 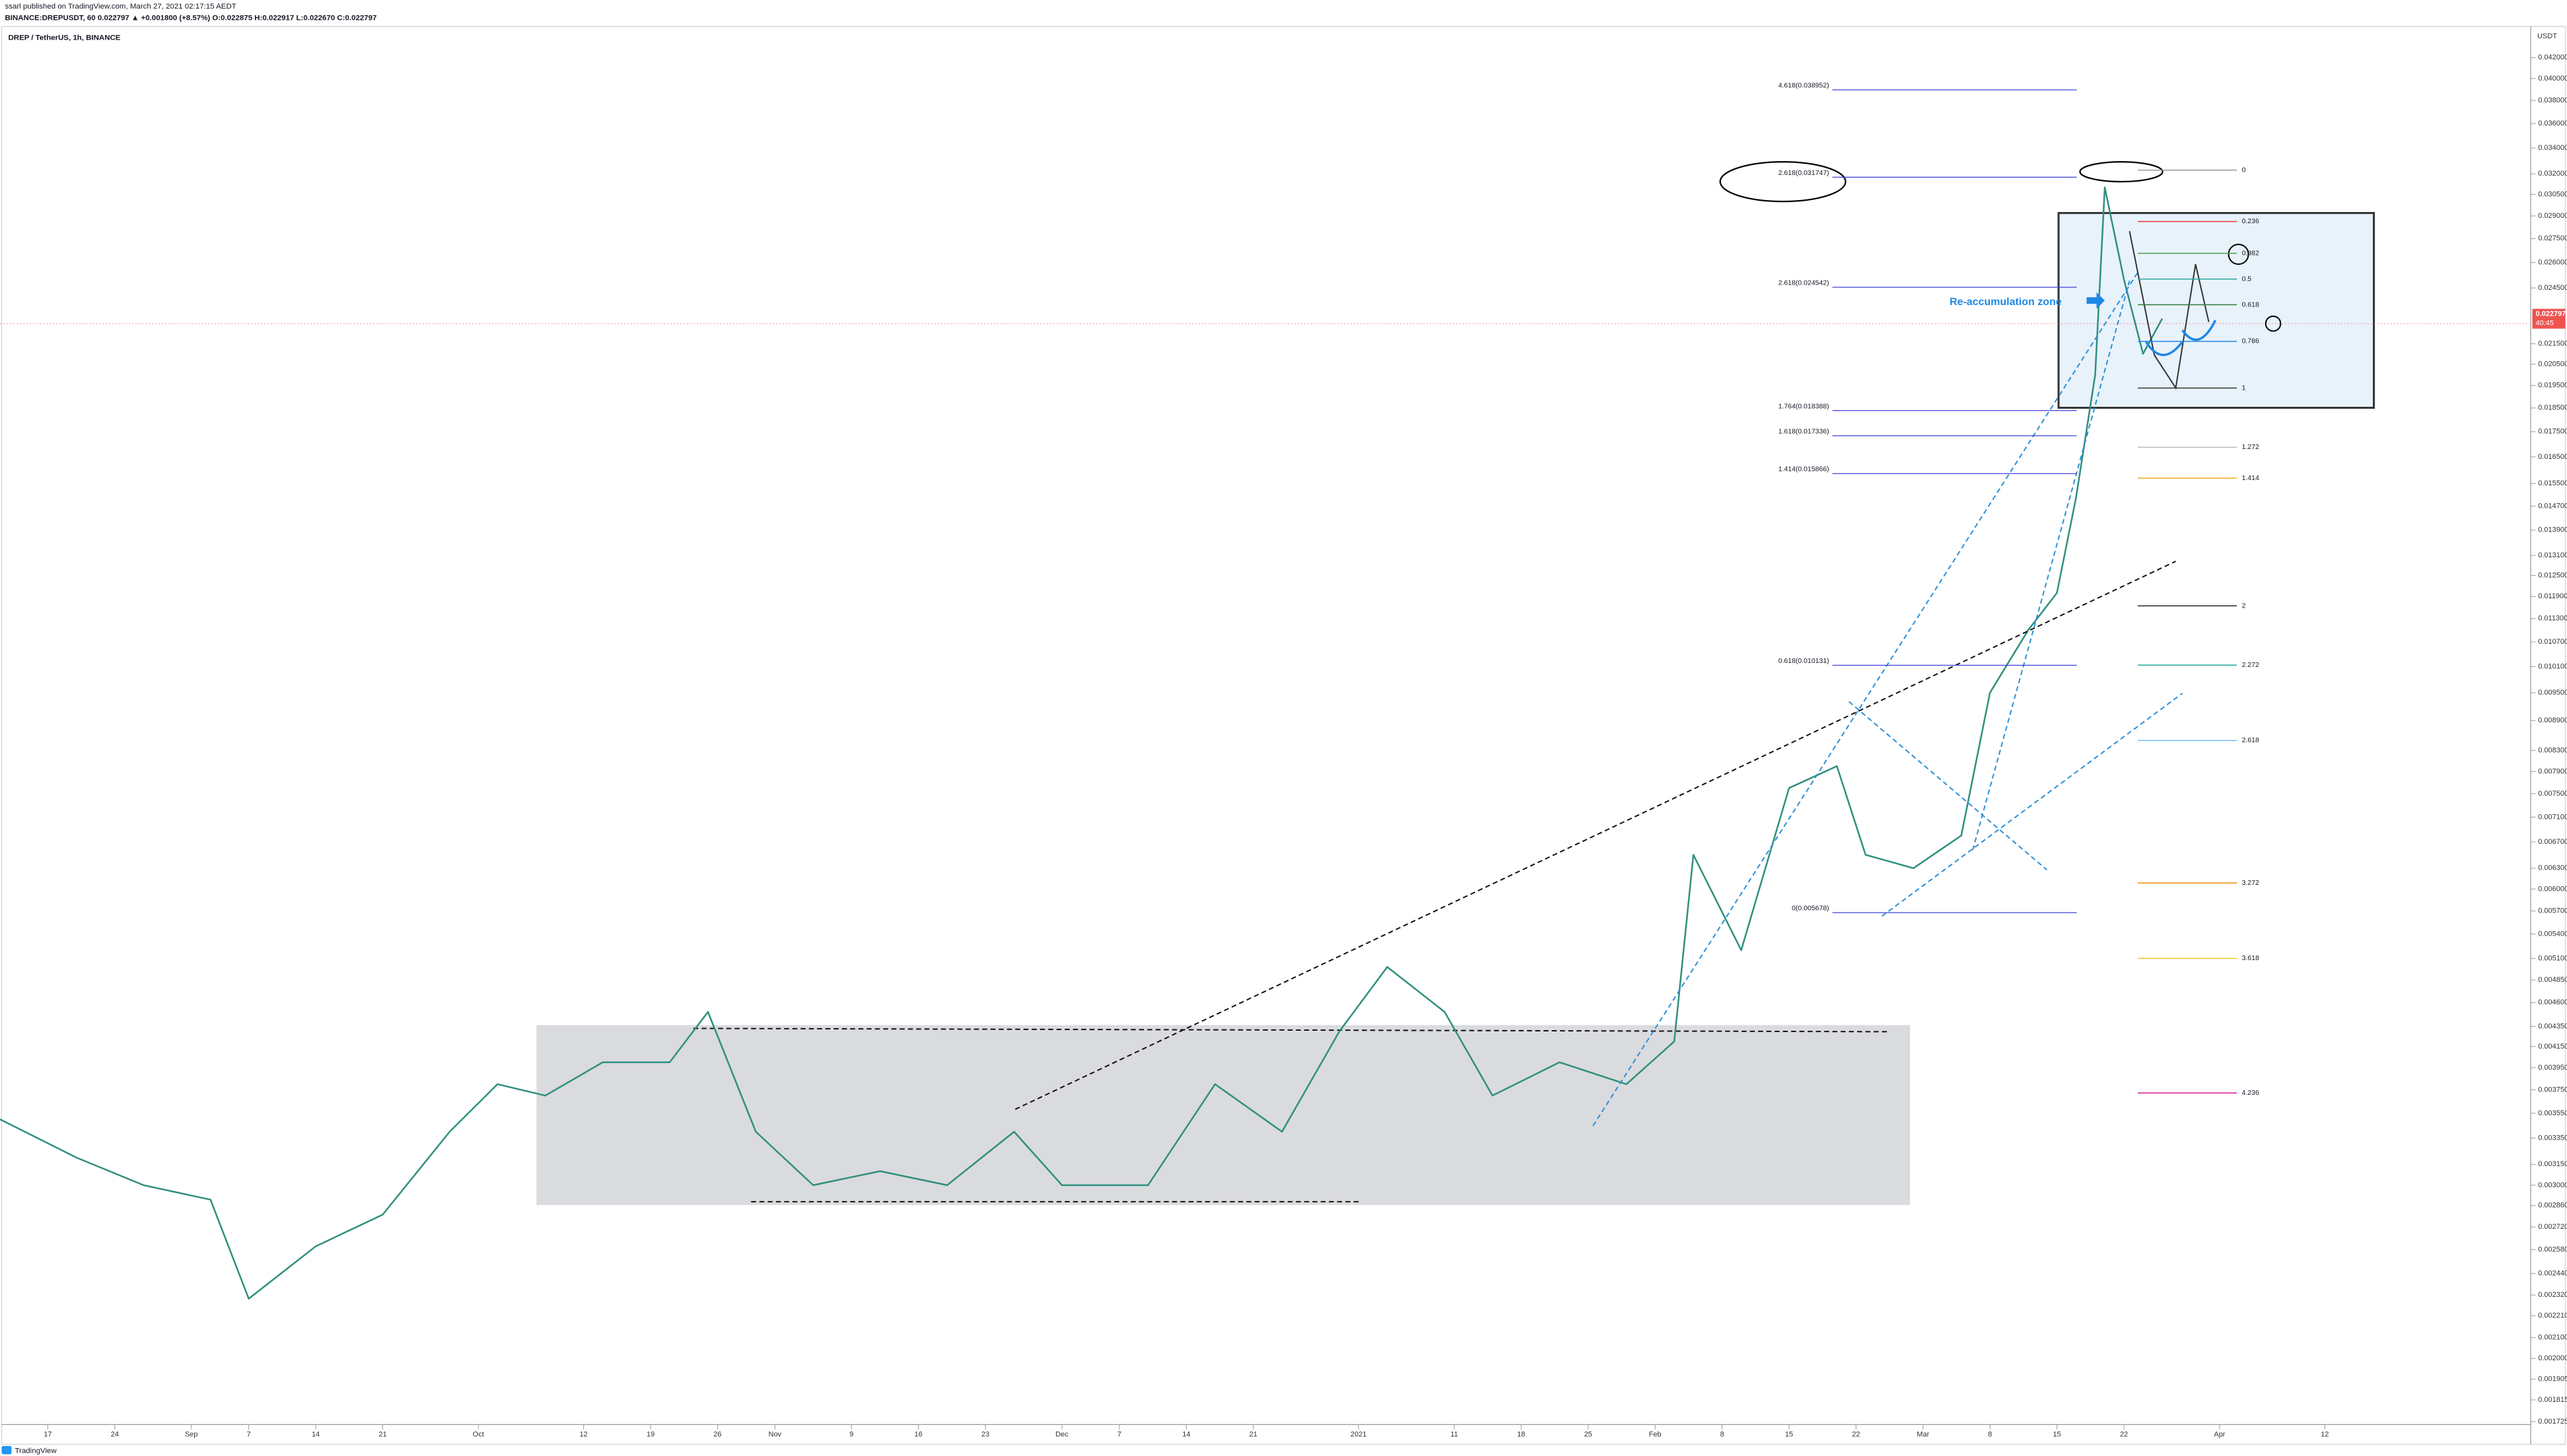 I want to click on y-tick-label: 0.002000, so click(x=2552, y=1358).